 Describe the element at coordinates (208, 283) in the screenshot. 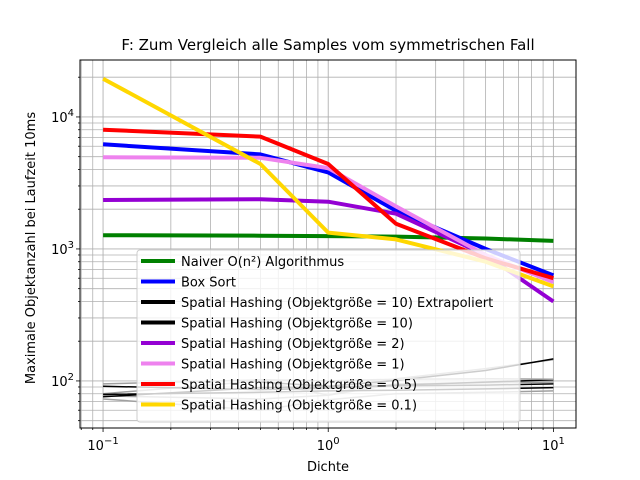

I see `legend-label: Box Sort` at that location.